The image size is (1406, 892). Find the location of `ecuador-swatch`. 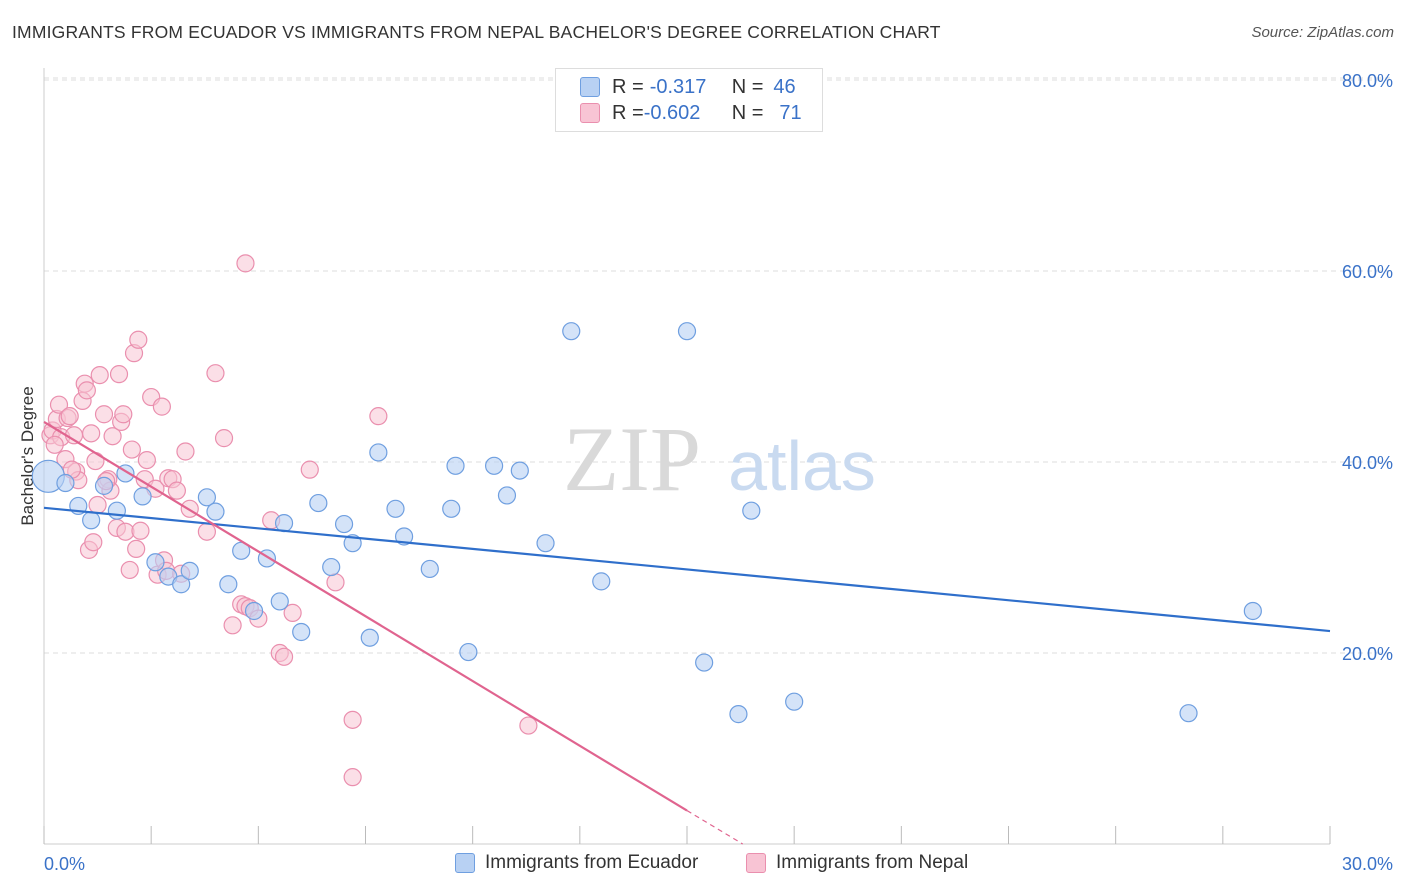

ecuador-swatch is located at coordinates (590, 87).